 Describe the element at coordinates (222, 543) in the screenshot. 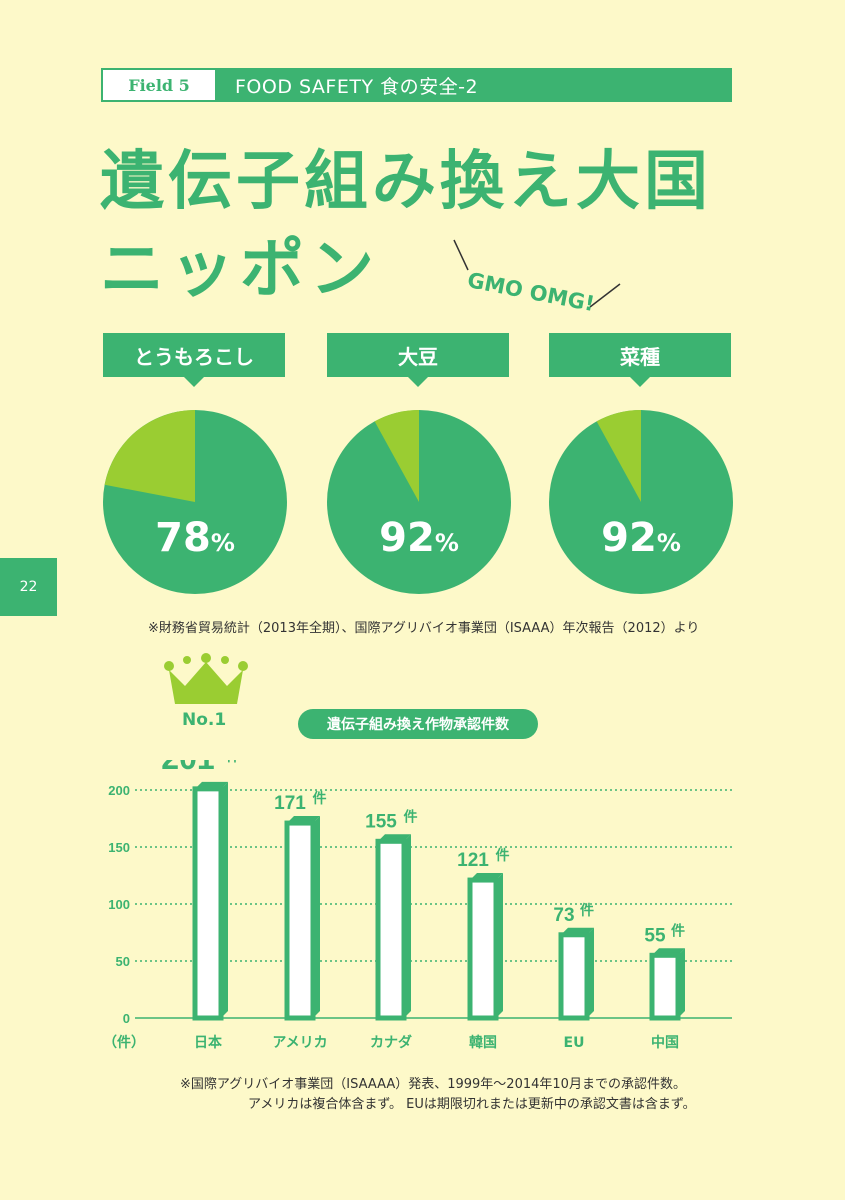

I see `pie-unit-corn: %` at that location.